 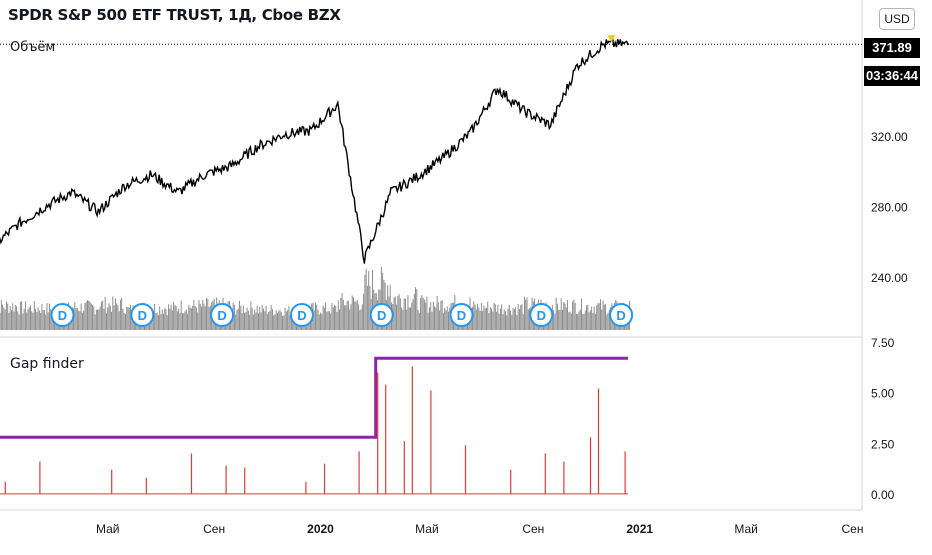 I want to click on currency-selector-button: USD, so click(x=897, y=19).